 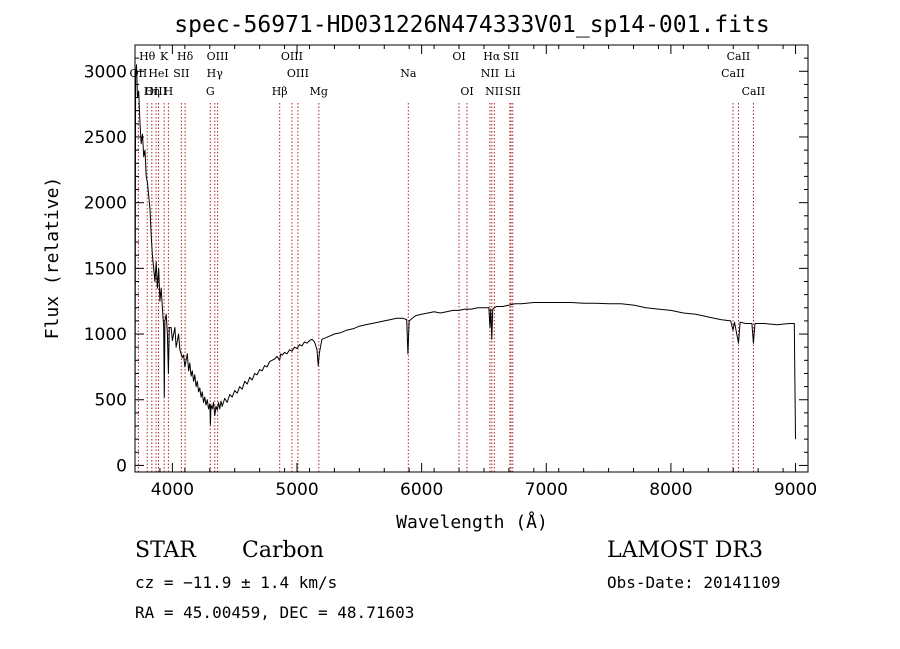 I want to click on spectral-line-label: Hα, so click(x=492, y=56).